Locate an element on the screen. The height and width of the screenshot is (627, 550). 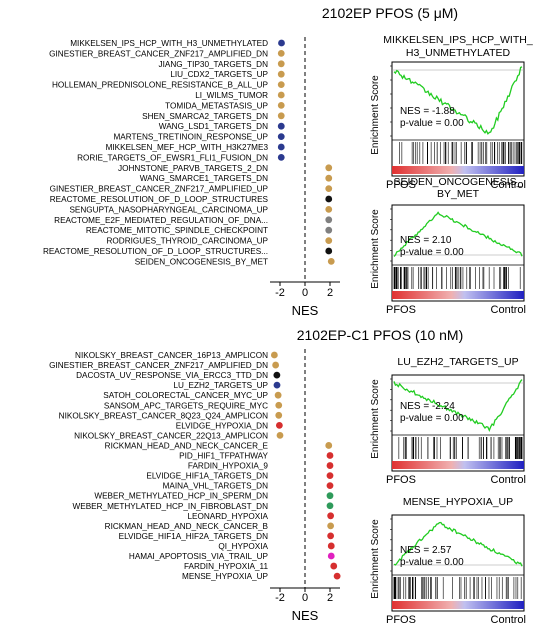
gene-set-label: MENSE_HYPOXIA_UP is located at coordinates (225, 576).